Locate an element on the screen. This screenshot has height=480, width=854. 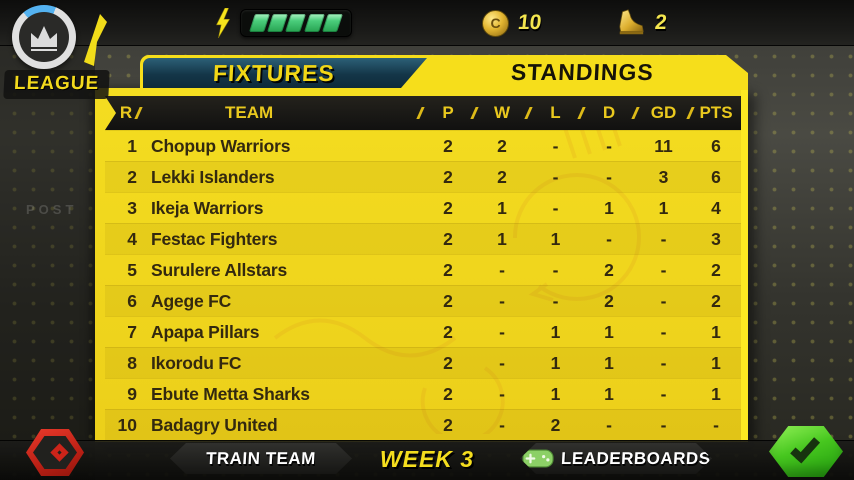
coin-icon: C is located at coordinates (495, 23).